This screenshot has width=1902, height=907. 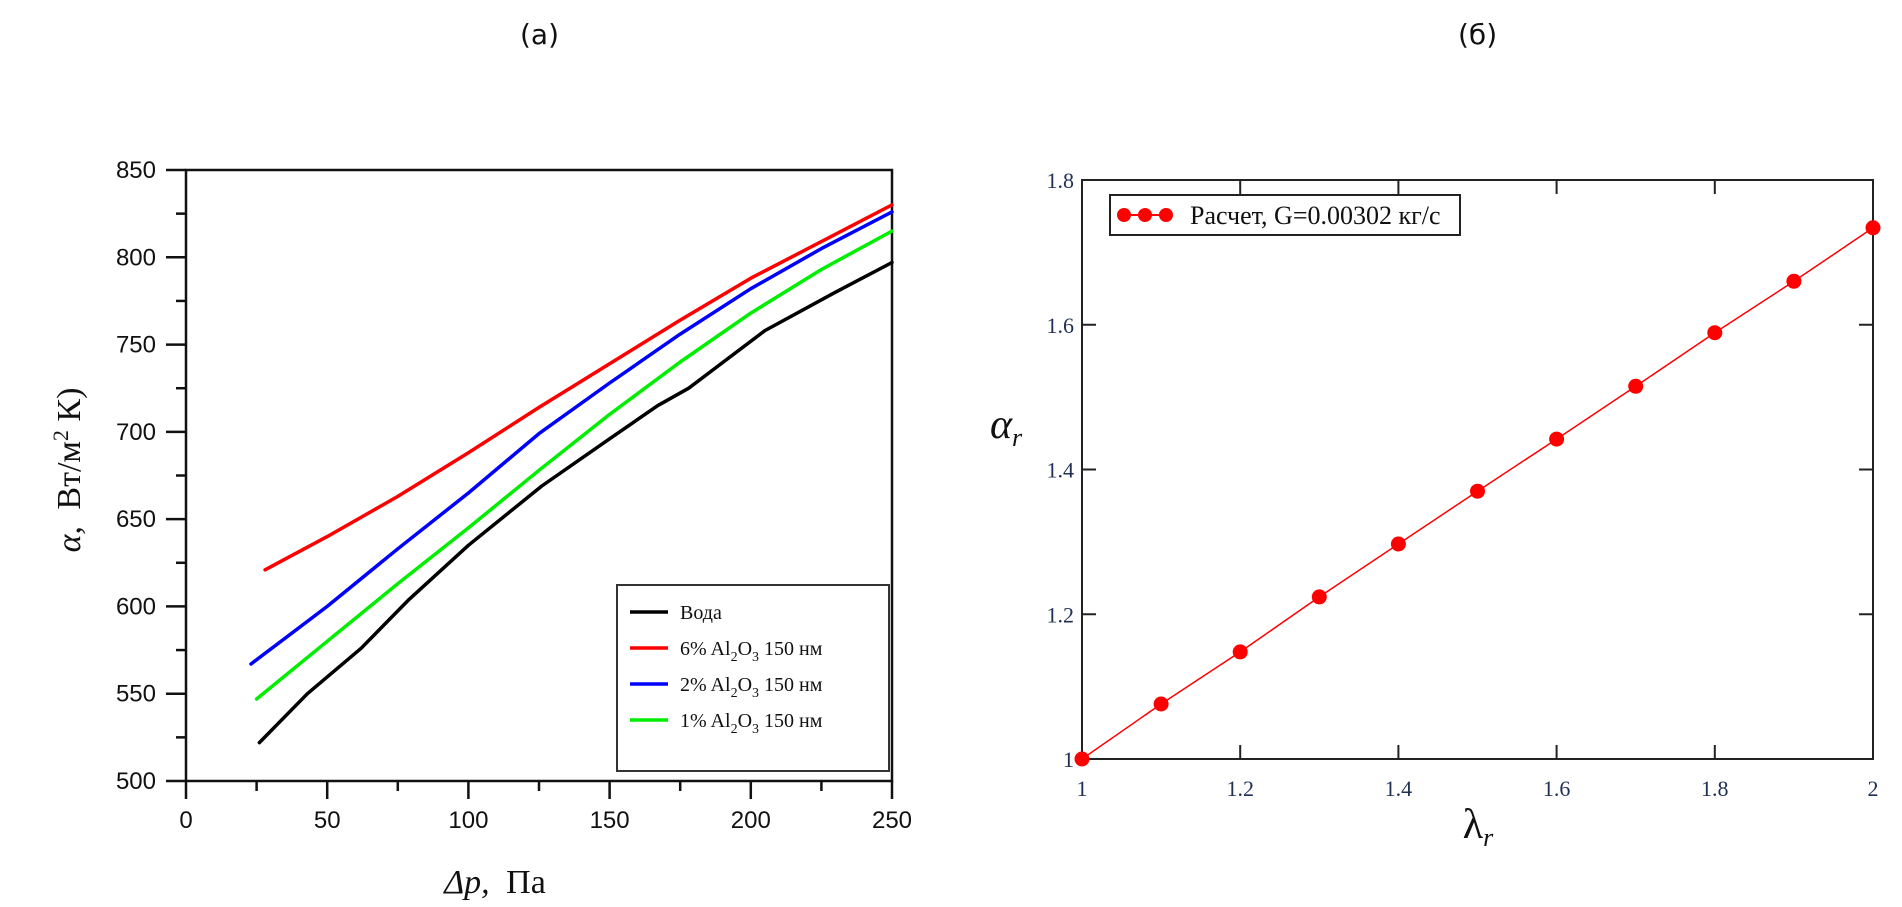 I want to click on chart-a-ylabel-tail: К), so click(x=69, y=409).